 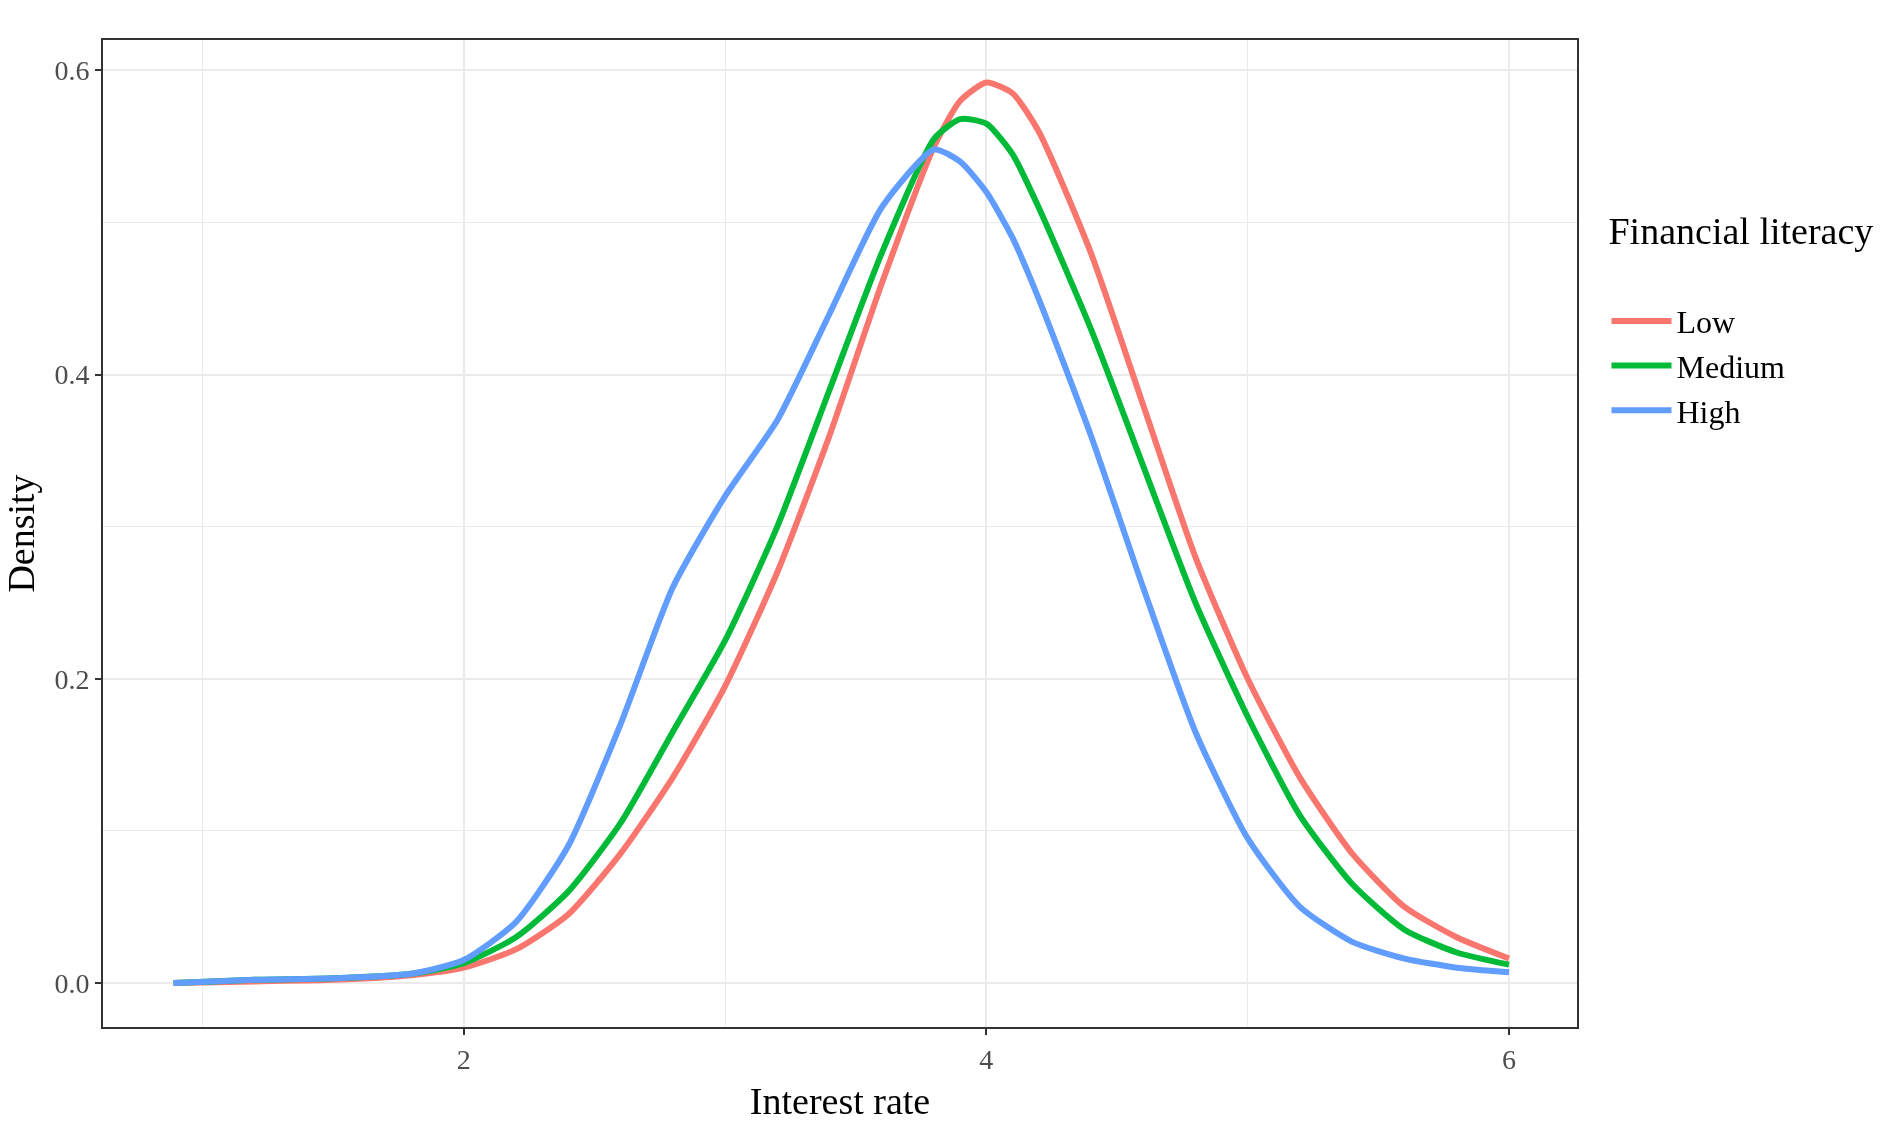 What do you see at coordinates (1706, 322) in the screenshot?
I see `legend-label: Low` at bounding box center [1706, 322].